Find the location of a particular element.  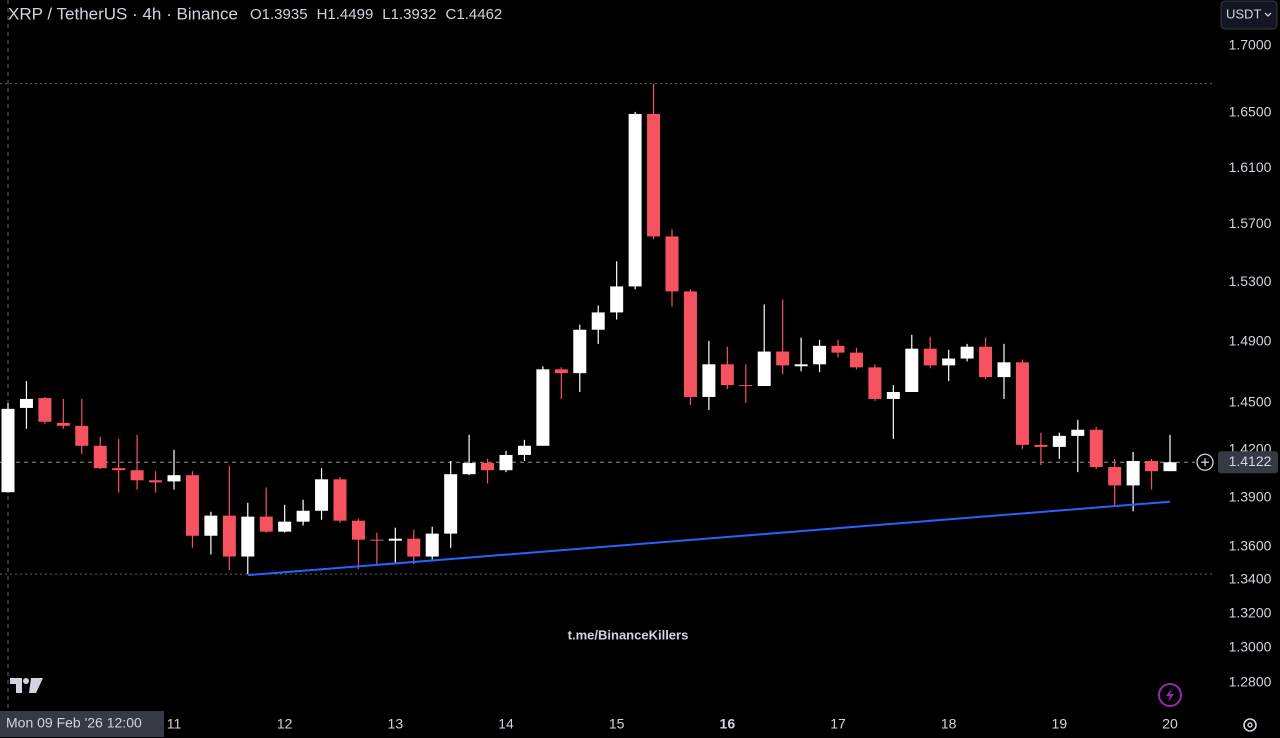

last-price-box is located at coordinates (1248, 462).